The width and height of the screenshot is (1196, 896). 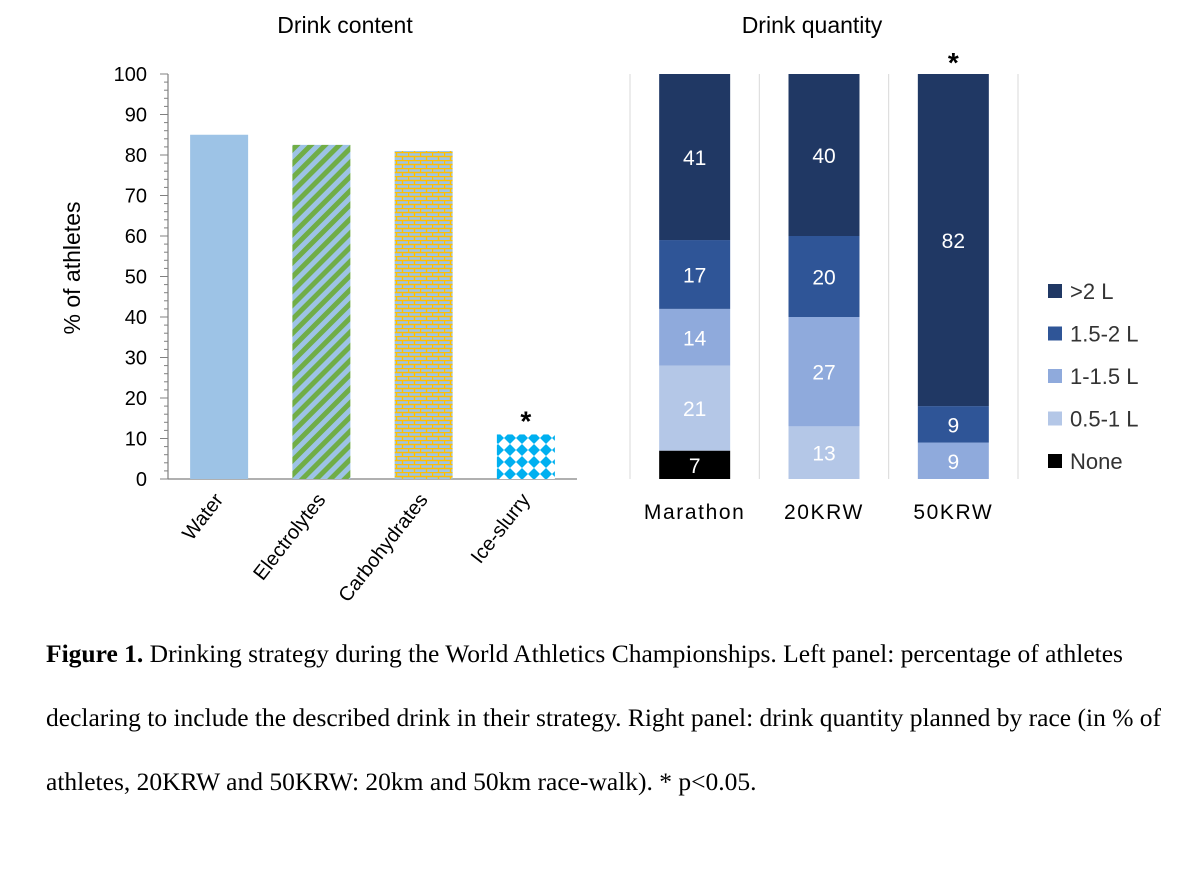 I want to click on right-legend: >2 L 1.5-2 L 1-1.5 L 0.5-1 L None, so click(x=1093, y=376).